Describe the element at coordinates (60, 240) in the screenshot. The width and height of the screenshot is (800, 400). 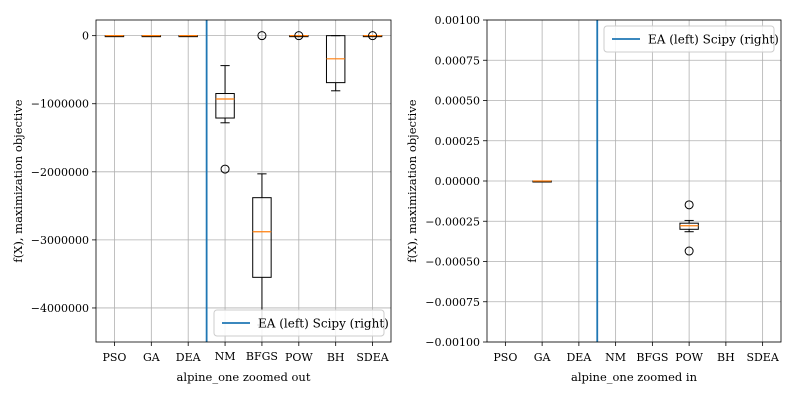
I see `y-tick-label: −3000000` at that location.